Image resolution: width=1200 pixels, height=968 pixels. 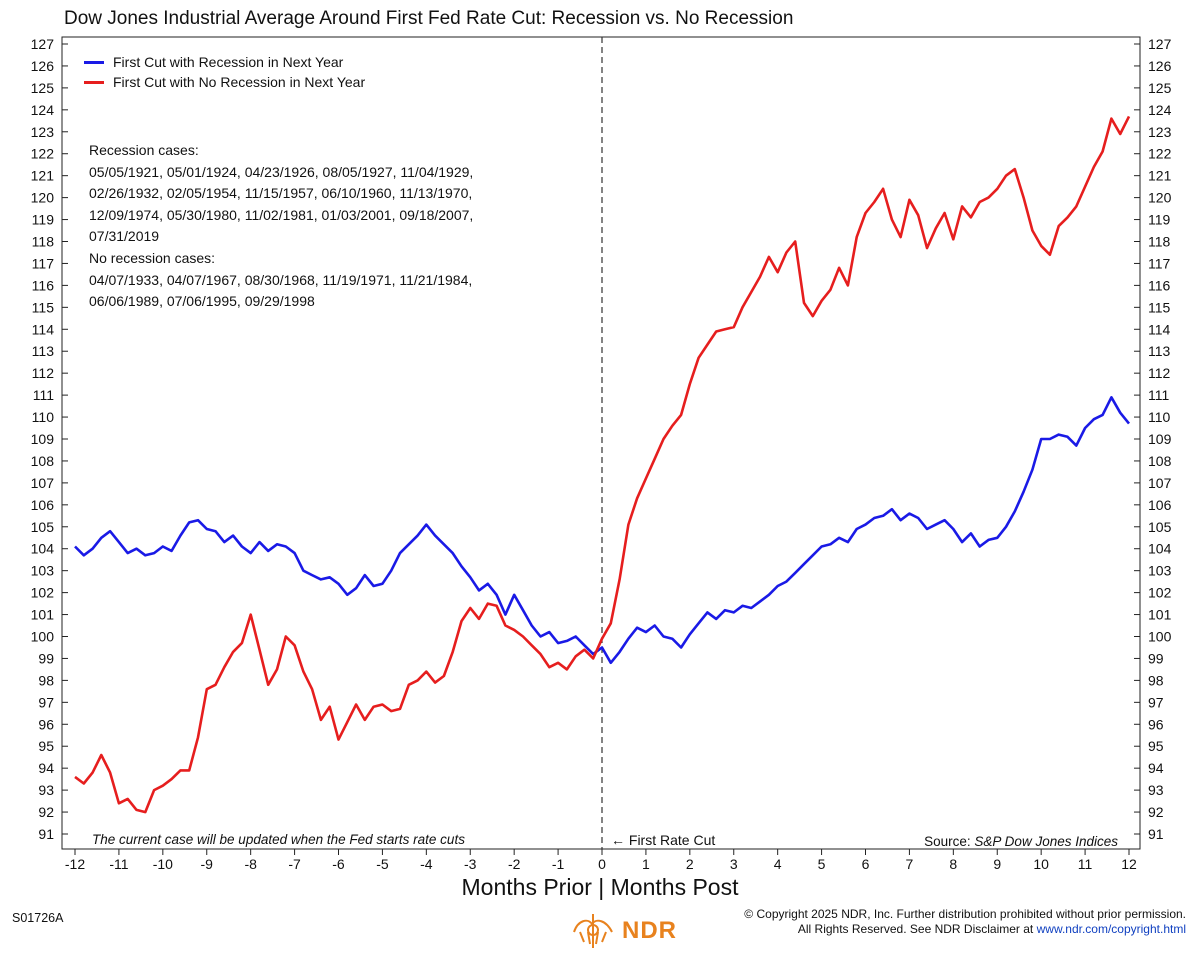 What do you see at coordinates (646, 864) in the screenshot?
I see `x-tick-label: 1` at bounding box center [646, 864].